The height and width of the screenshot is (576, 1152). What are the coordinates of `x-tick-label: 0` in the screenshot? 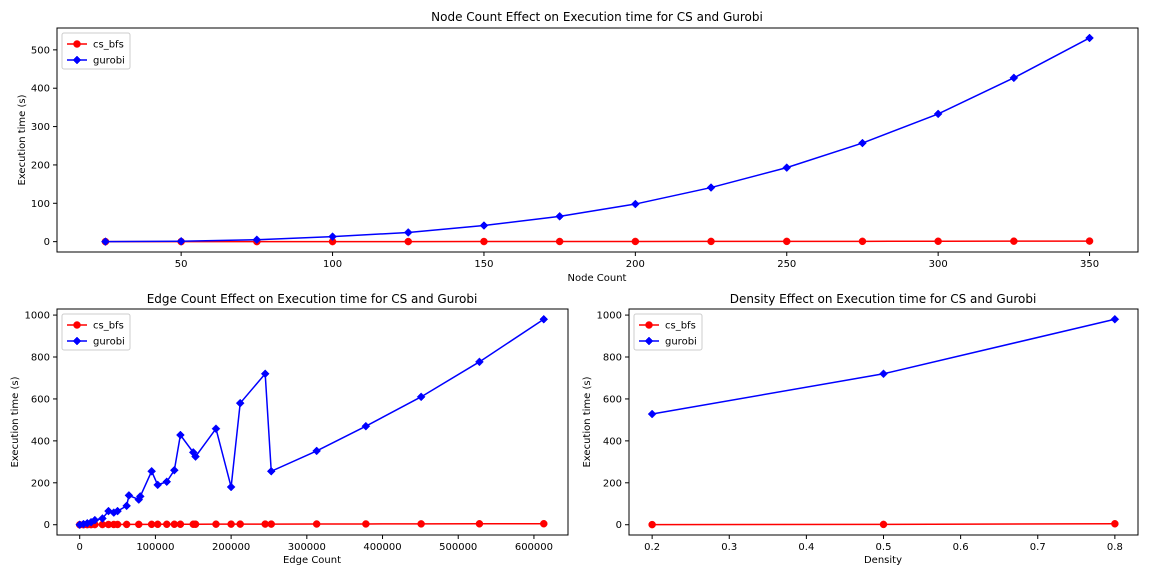 It's located at (80, 547).